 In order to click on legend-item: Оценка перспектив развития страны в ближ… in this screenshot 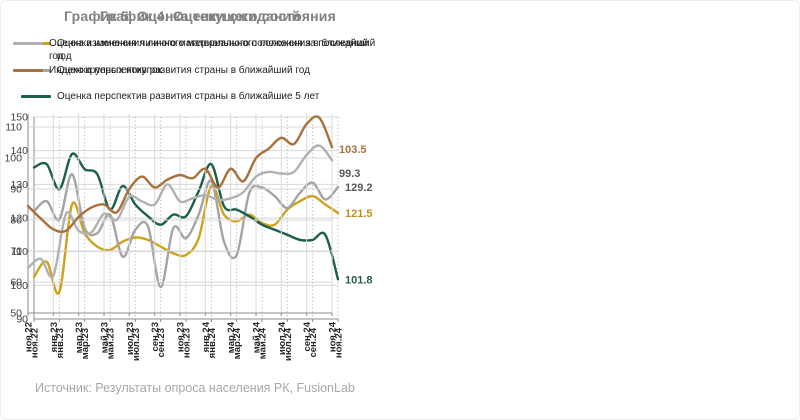, I will do `click(215, 96)`.